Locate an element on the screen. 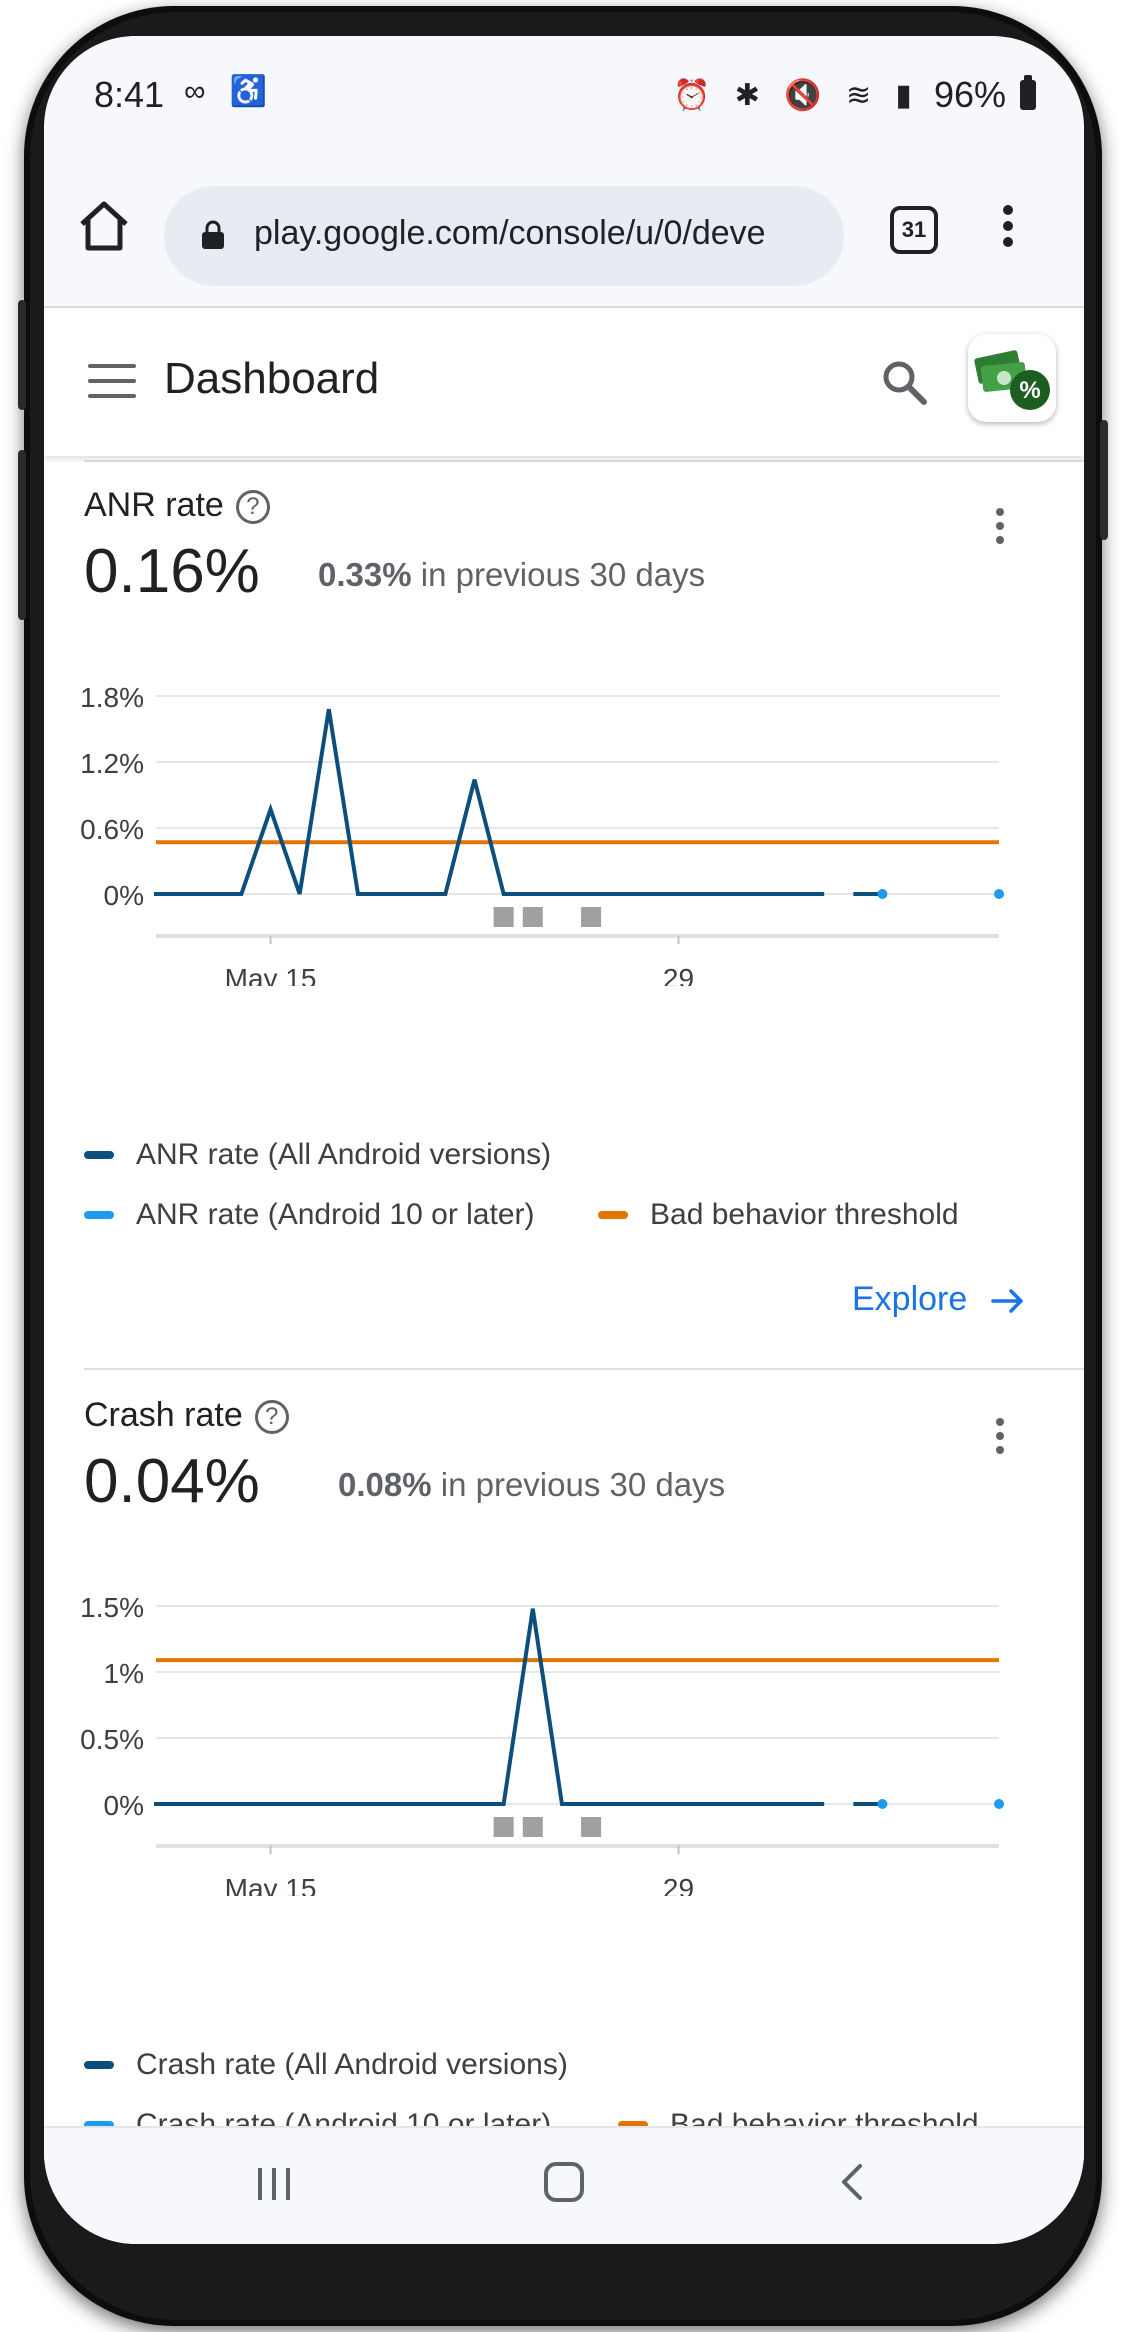 The image size is (1125, 2332). status-system-icons: ⏰ ✱ 🔇 ≋ ▮ is located at coordinates (796, 95).